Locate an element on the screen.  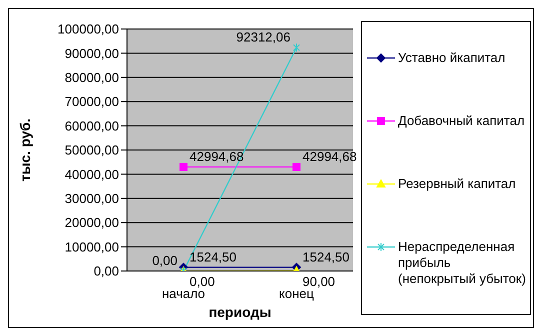
y-tick-label: 0,00 is located at coordinates (106, 271).